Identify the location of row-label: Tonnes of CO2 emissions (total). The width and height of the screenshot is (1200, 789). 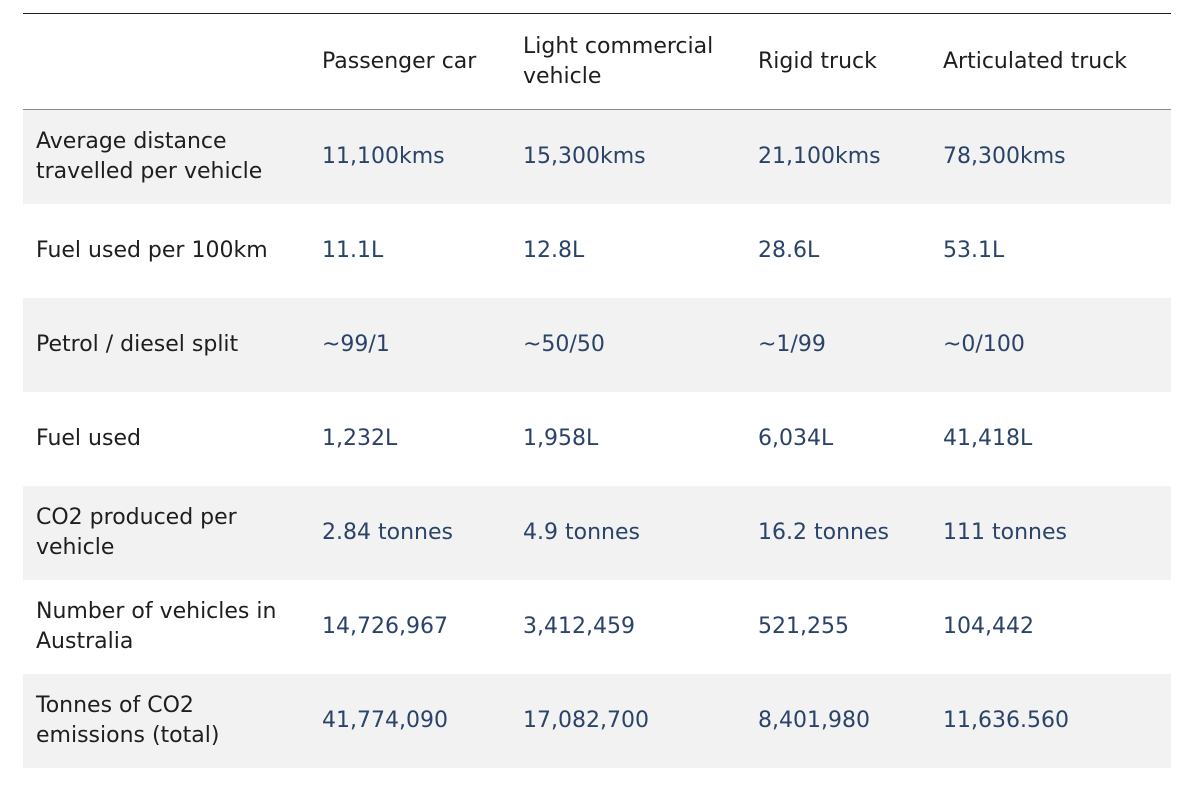
(128, 720).